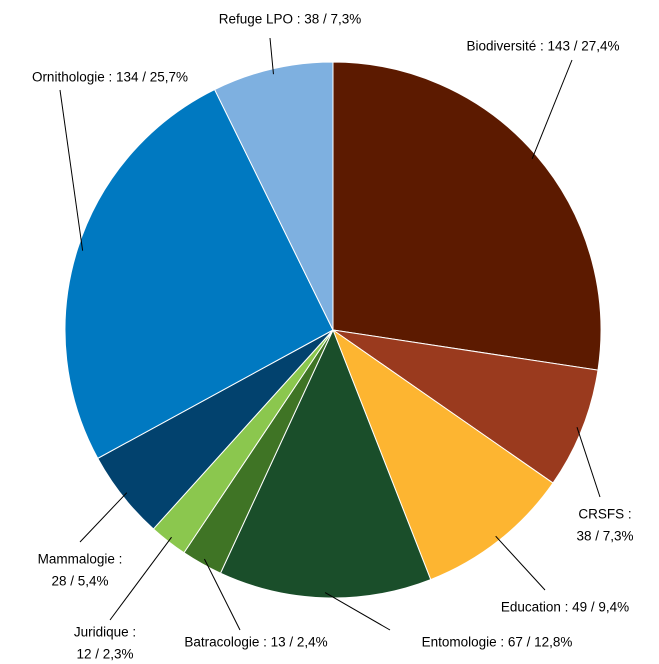 Image resolution: width=659 pixels, height=664 pixels. Describe the element at coordinates (105, 632) in the screenshot. I see `slice-label: Juridique :` at that location.